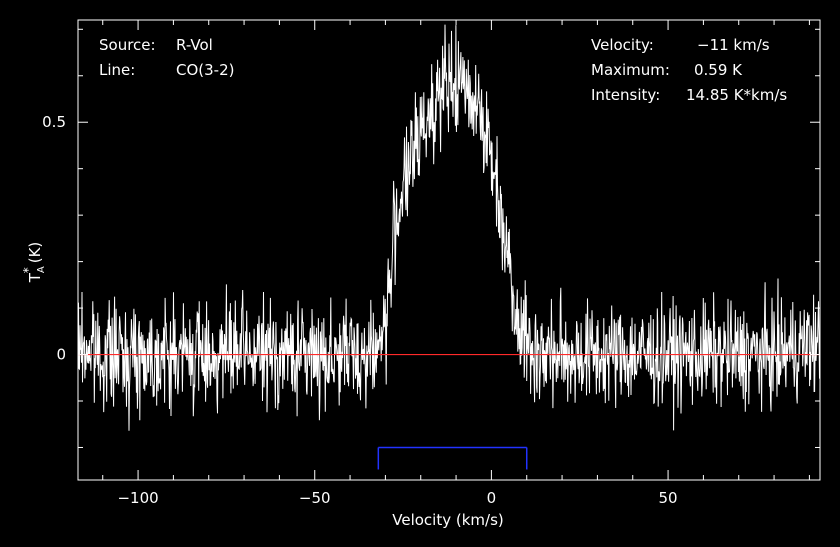 This screenshot has height=547, width=840. I want to click on y-axis-label-unit: (K), so click(35, 253).